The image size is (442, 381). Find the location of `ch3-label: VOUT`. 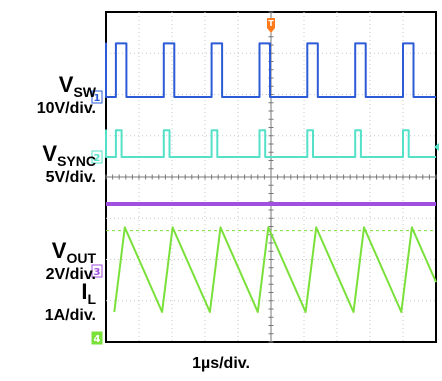

ch3-label: VOUT is located at coordinates (73, 252).